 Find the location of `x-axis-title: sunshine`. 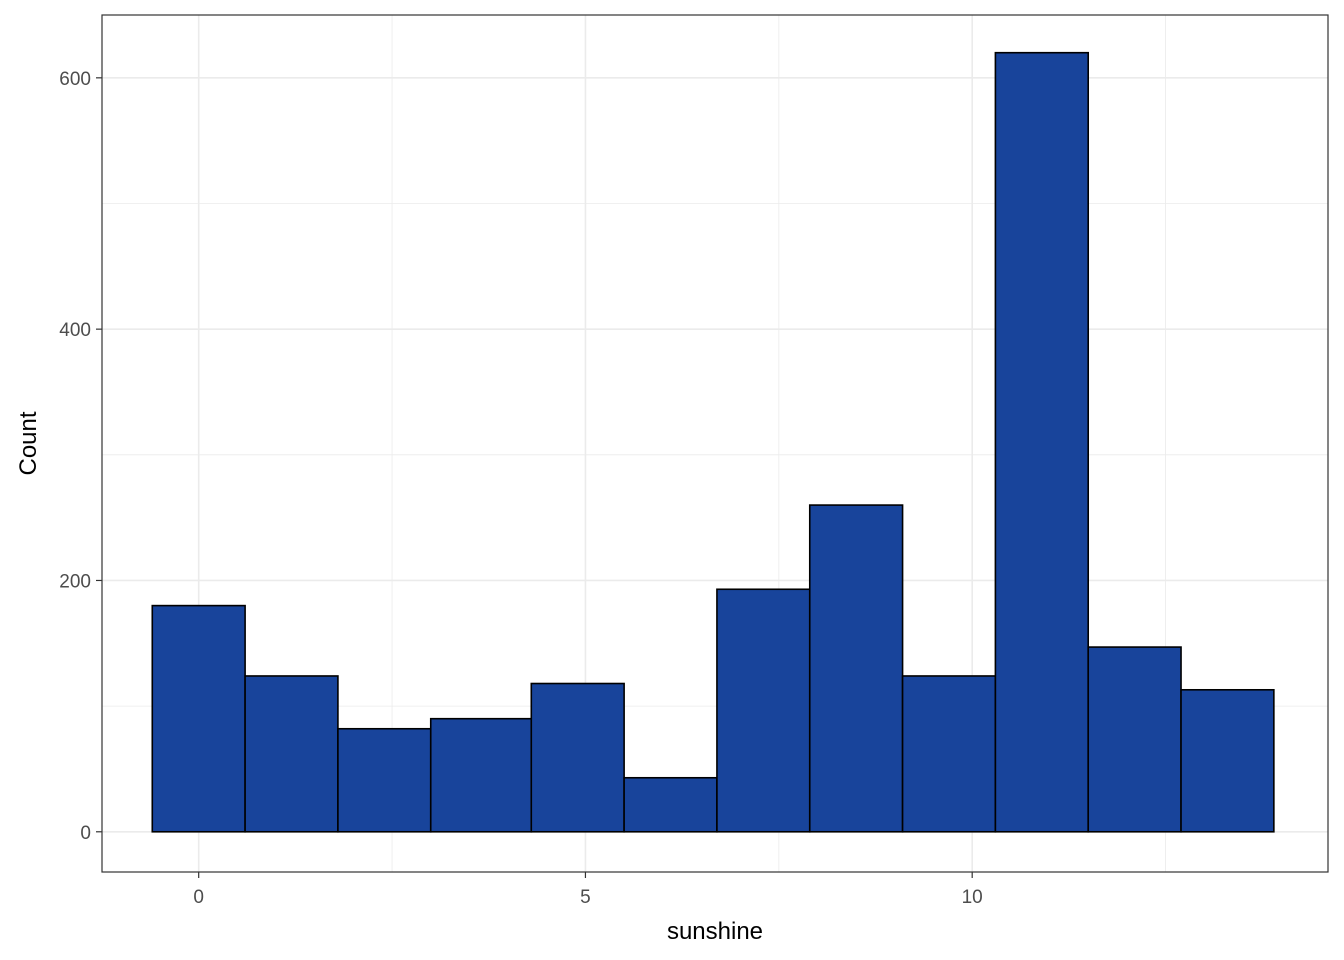

x-axis-title: sunshine is located at coordinates (715, 931).